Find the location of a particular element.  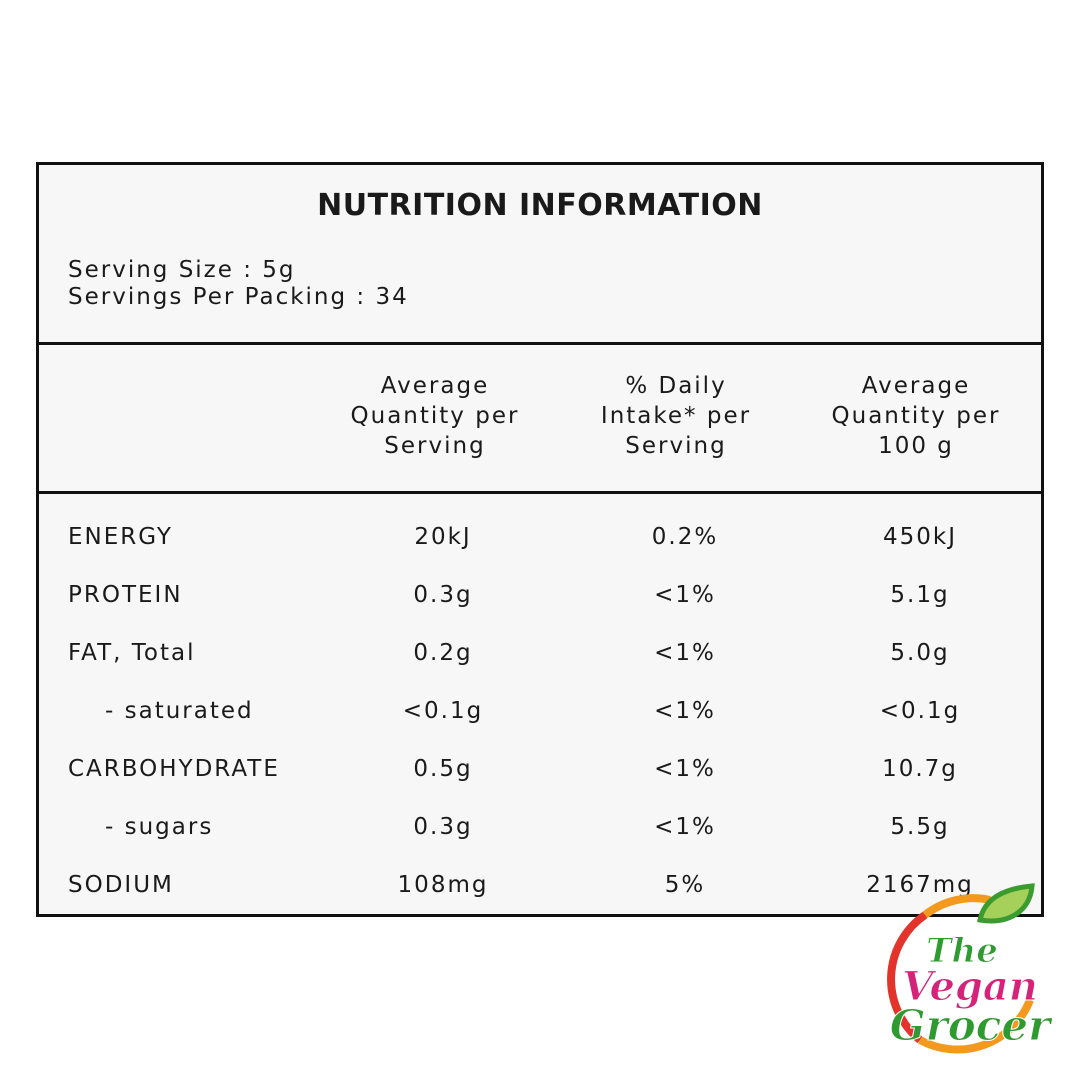

nutrient-value: 450kJ is located at coordinates (919, 537).